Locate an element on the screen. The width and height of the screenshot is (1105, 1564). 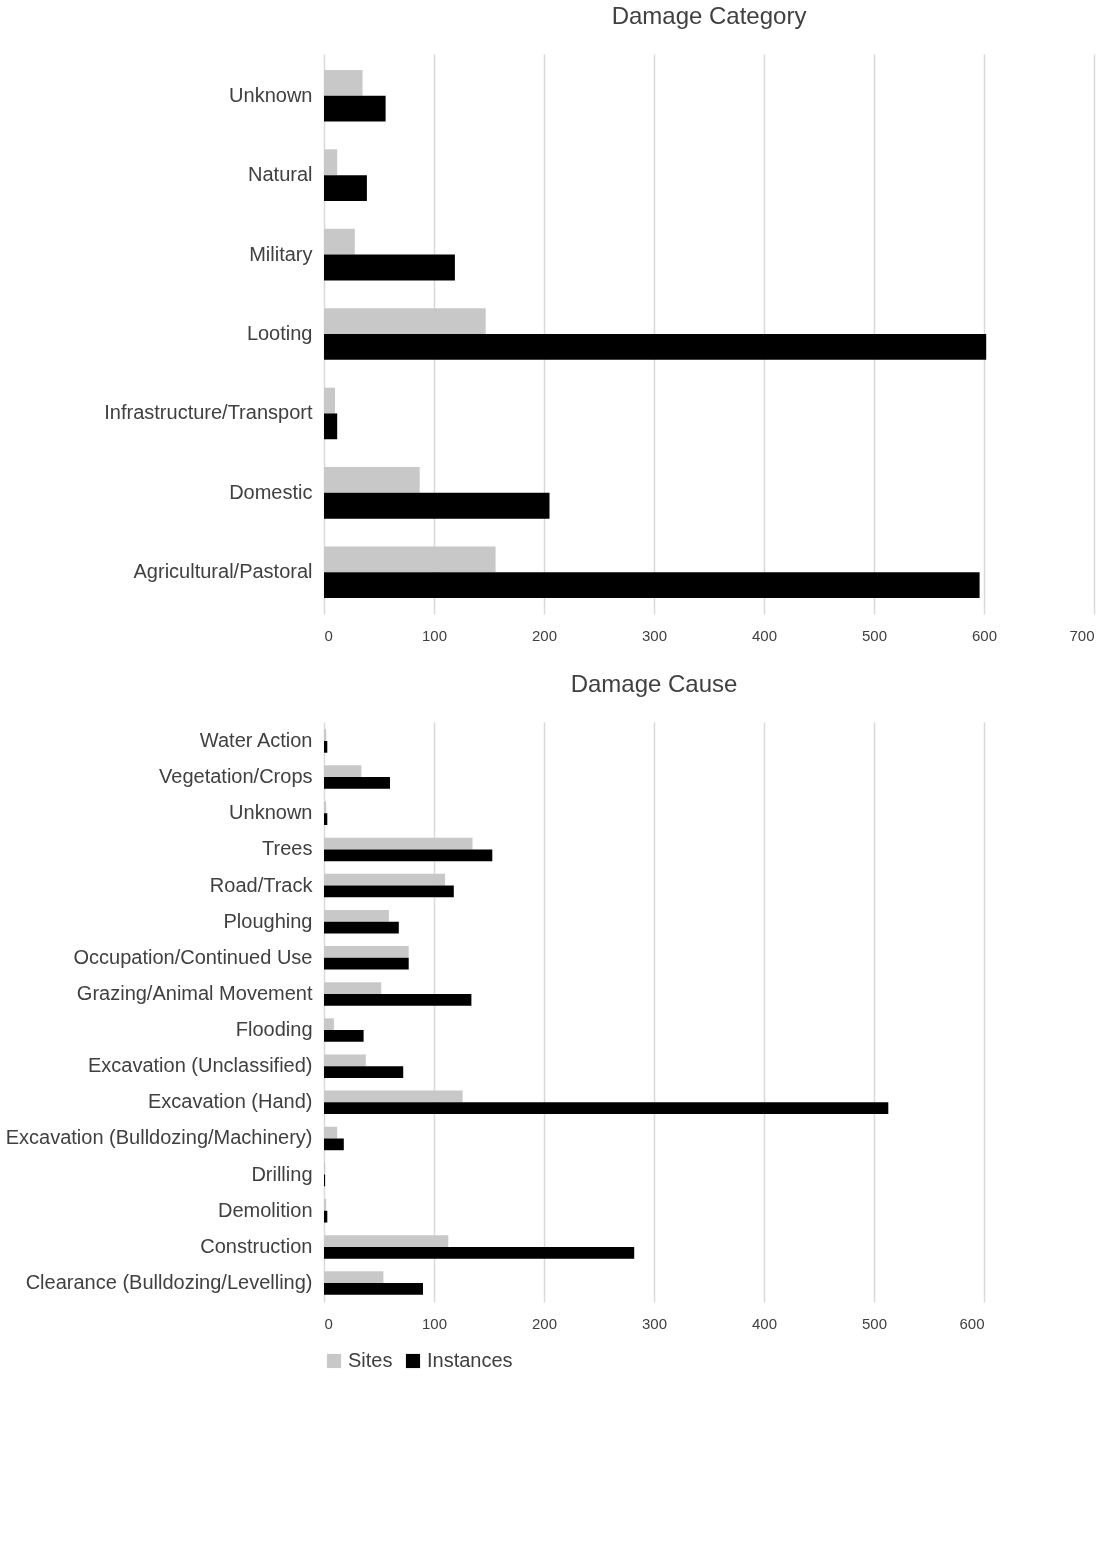
y-tick-label: Ploughing is located at coordinates (268, 920).